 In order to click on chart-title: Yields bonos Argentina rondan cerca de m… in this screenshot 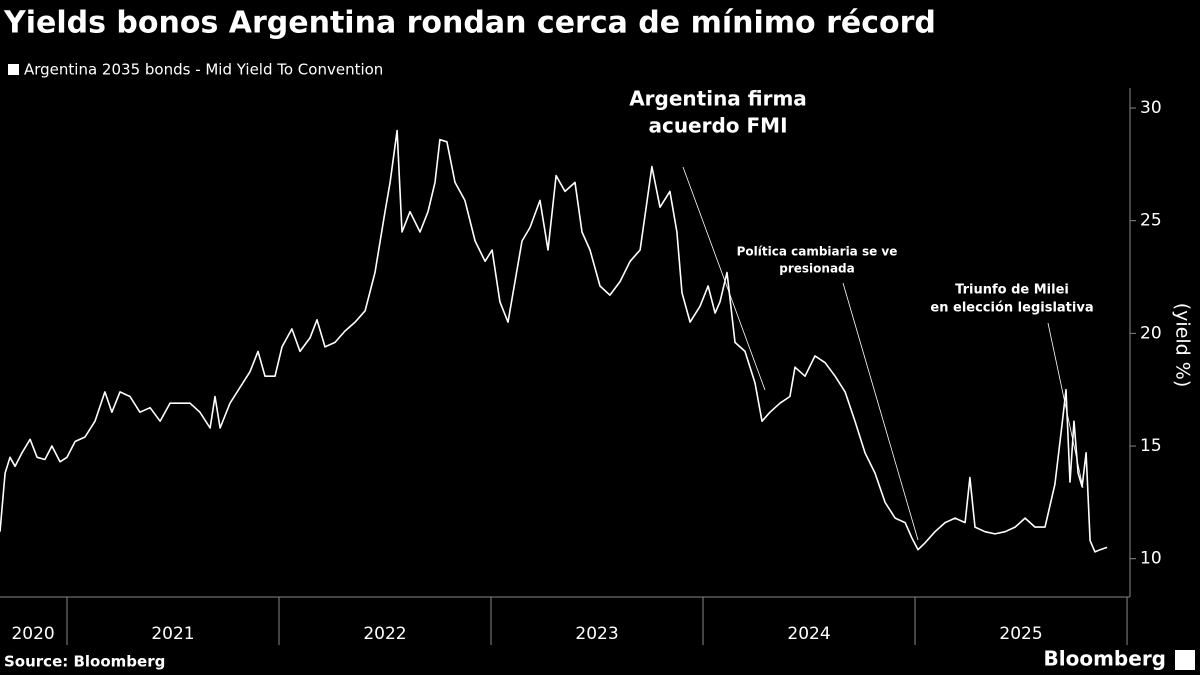, I will do `click(469, 23)`.